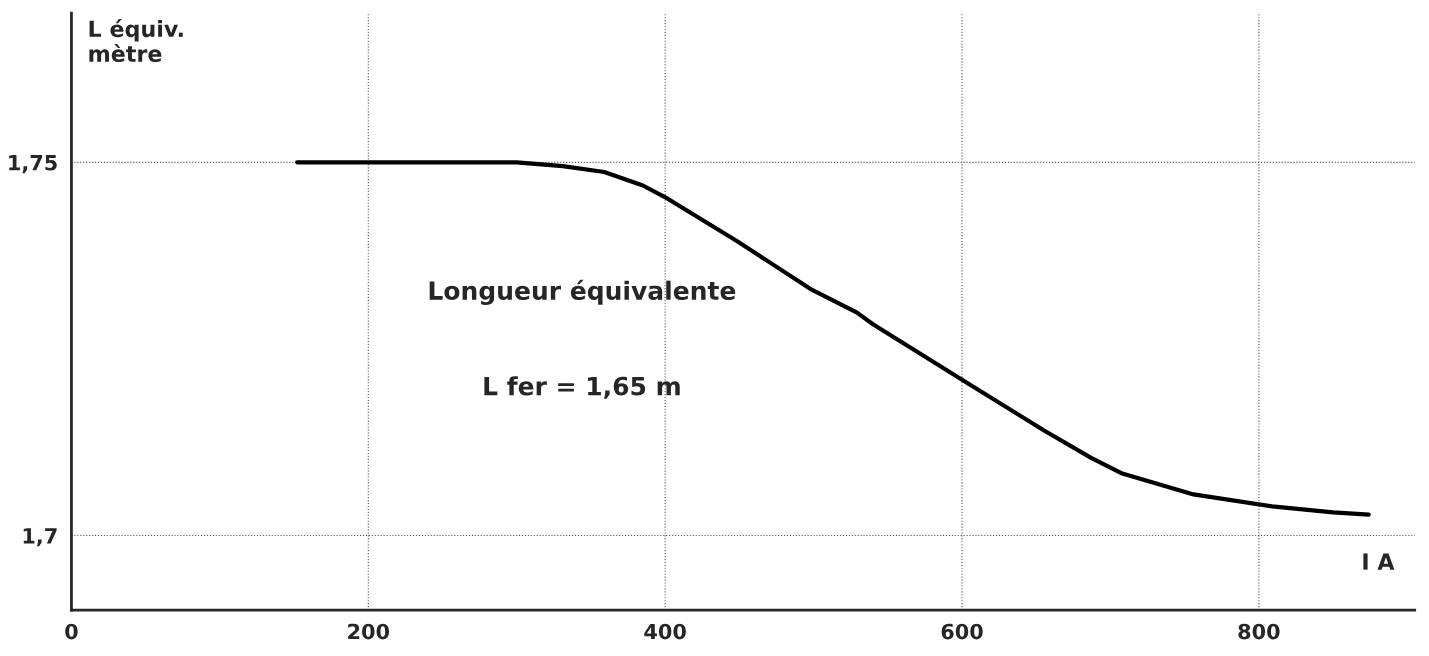 The height and width of the screenshot is (656, 1429). I want to click on annotation: Longueur équivalente, so click(582, 292).